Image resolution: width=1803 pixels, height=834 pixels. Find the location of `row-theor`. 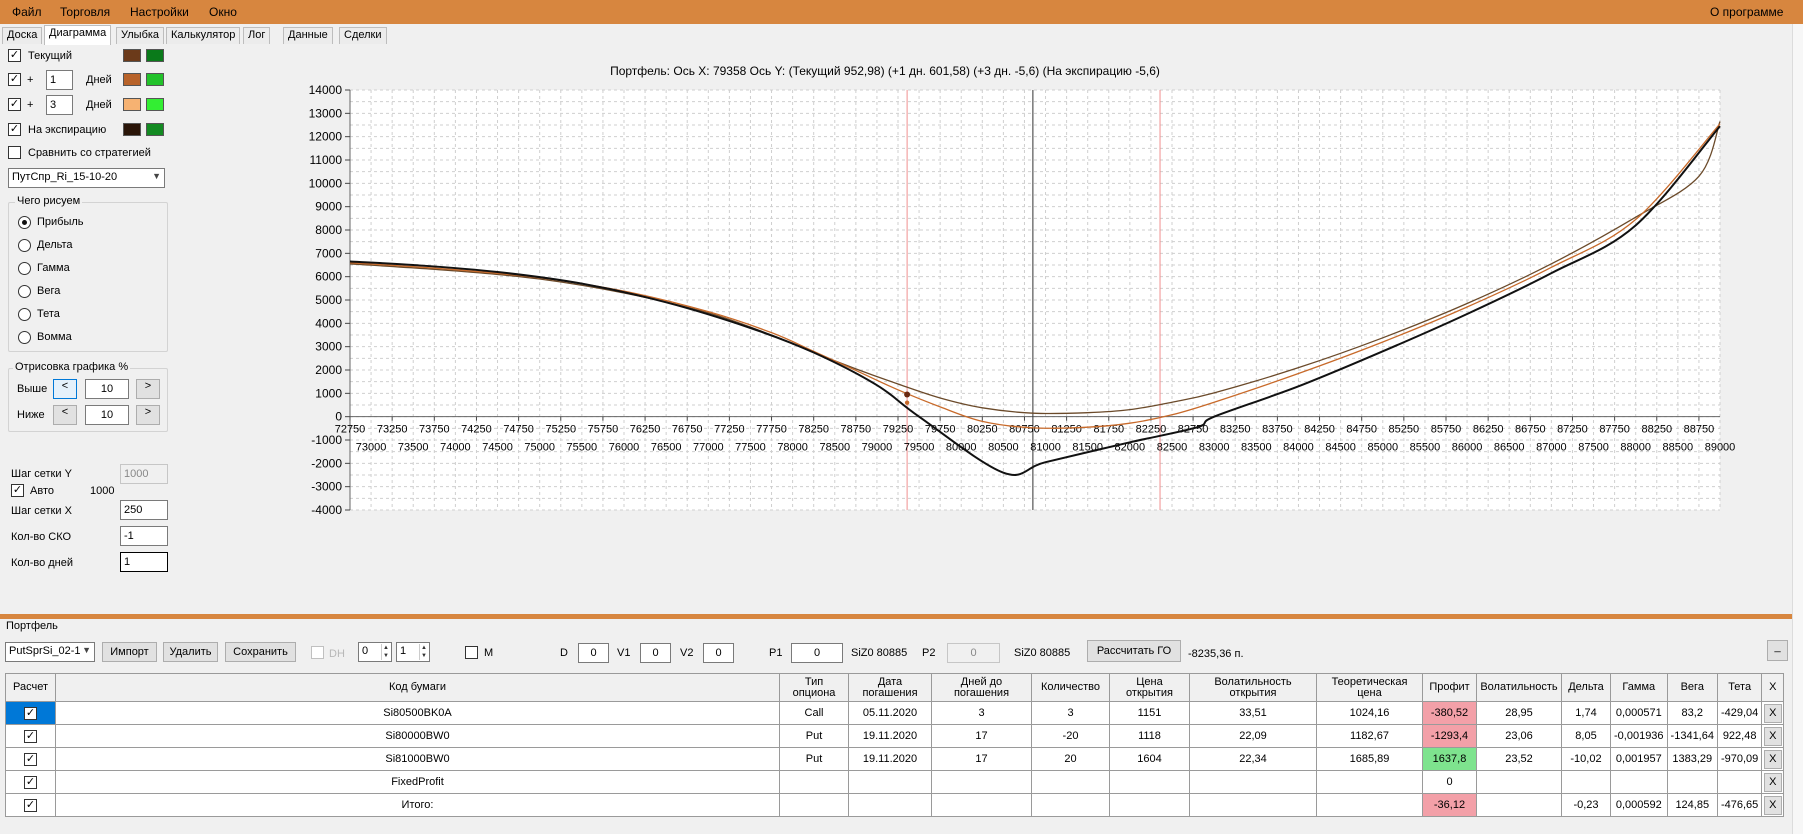

row-theor is located at coordinates (1369, 805).